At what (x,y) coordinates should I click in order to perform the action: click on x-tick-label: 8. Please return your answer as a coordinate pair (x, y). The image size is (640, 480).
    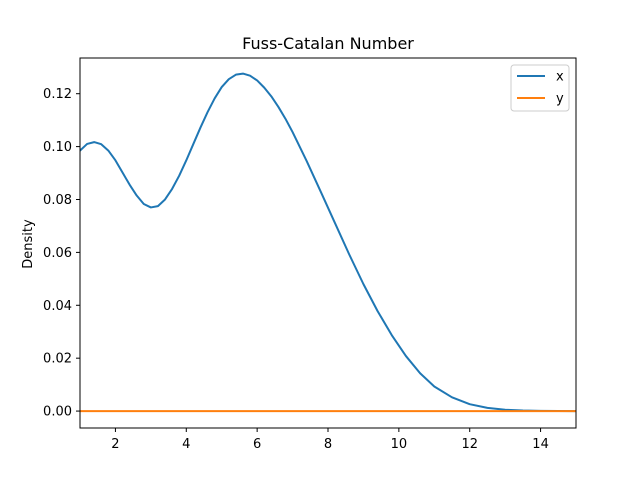
    Looking at the image, I should click on (328, 444).